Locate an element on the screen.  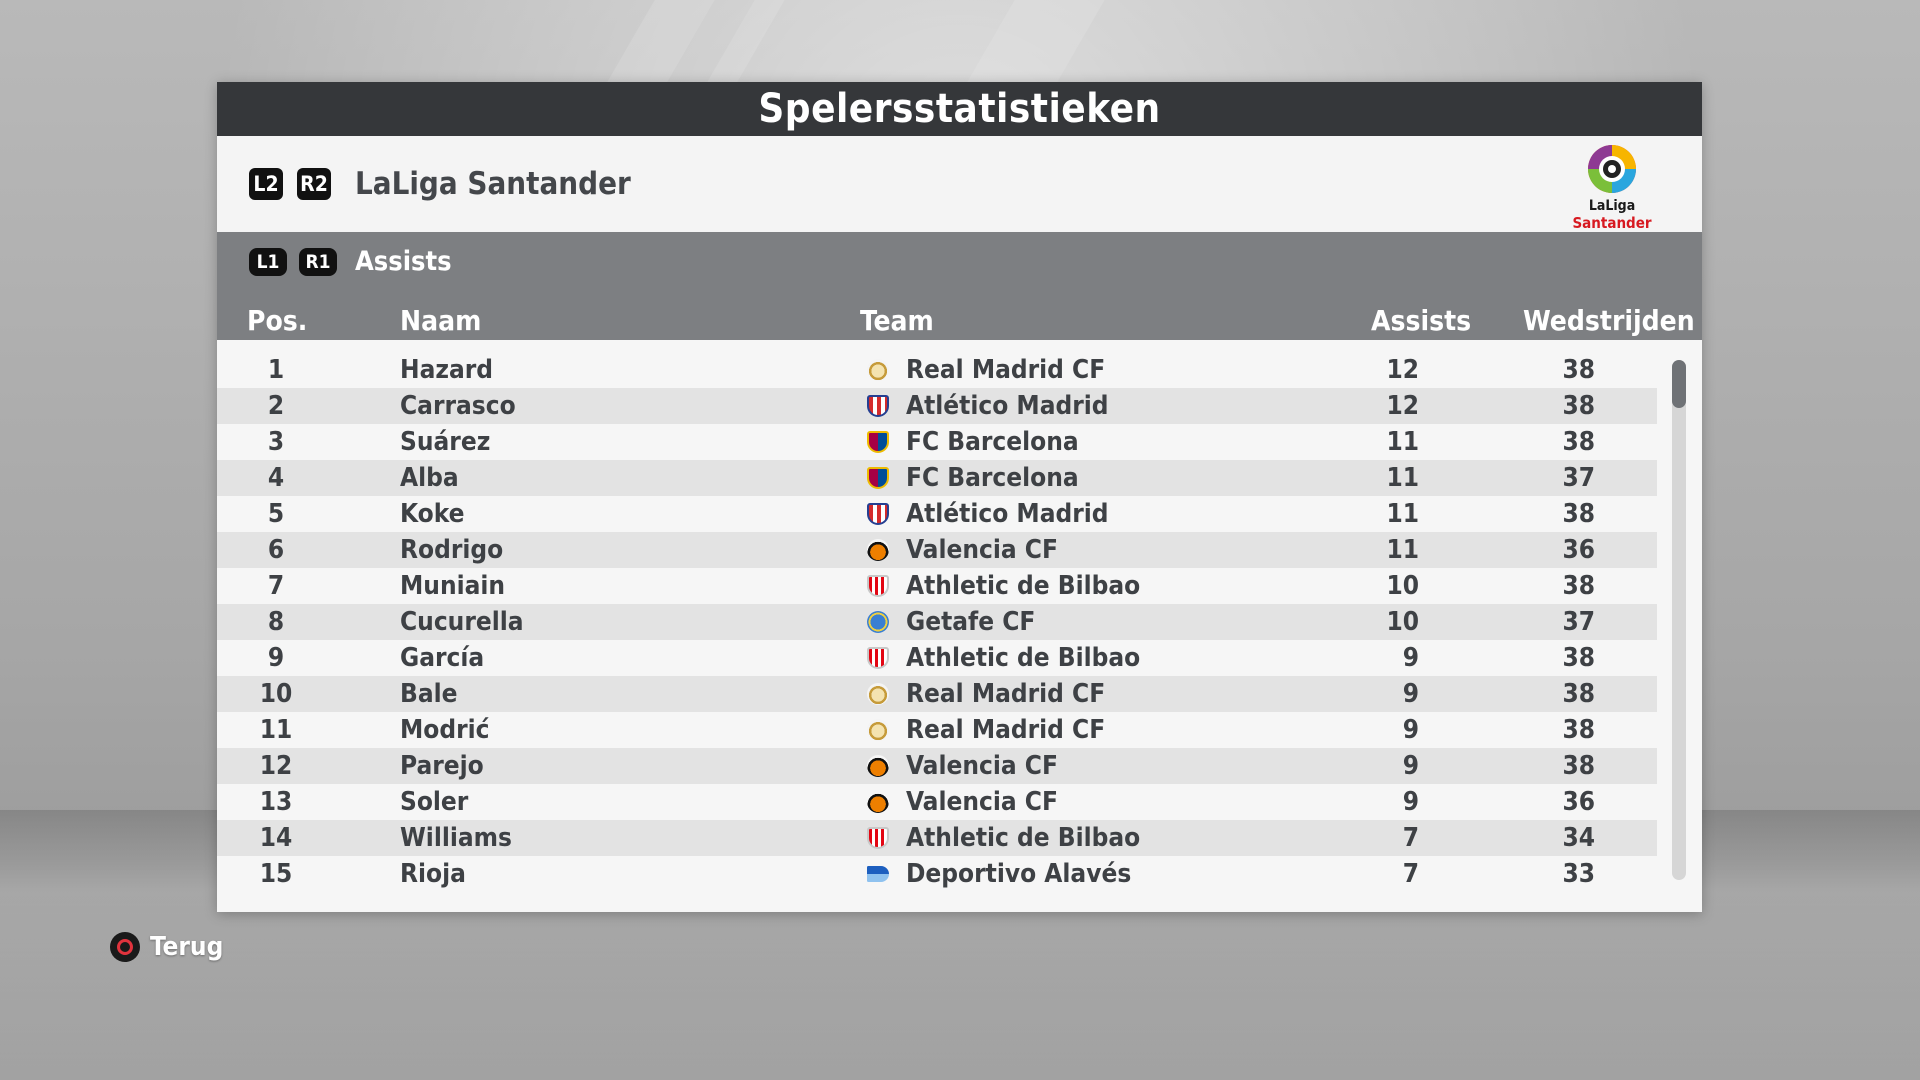
table-row: 2 Carrasco Atlético Madrid 12 38 is located at coordinates (937, 406).